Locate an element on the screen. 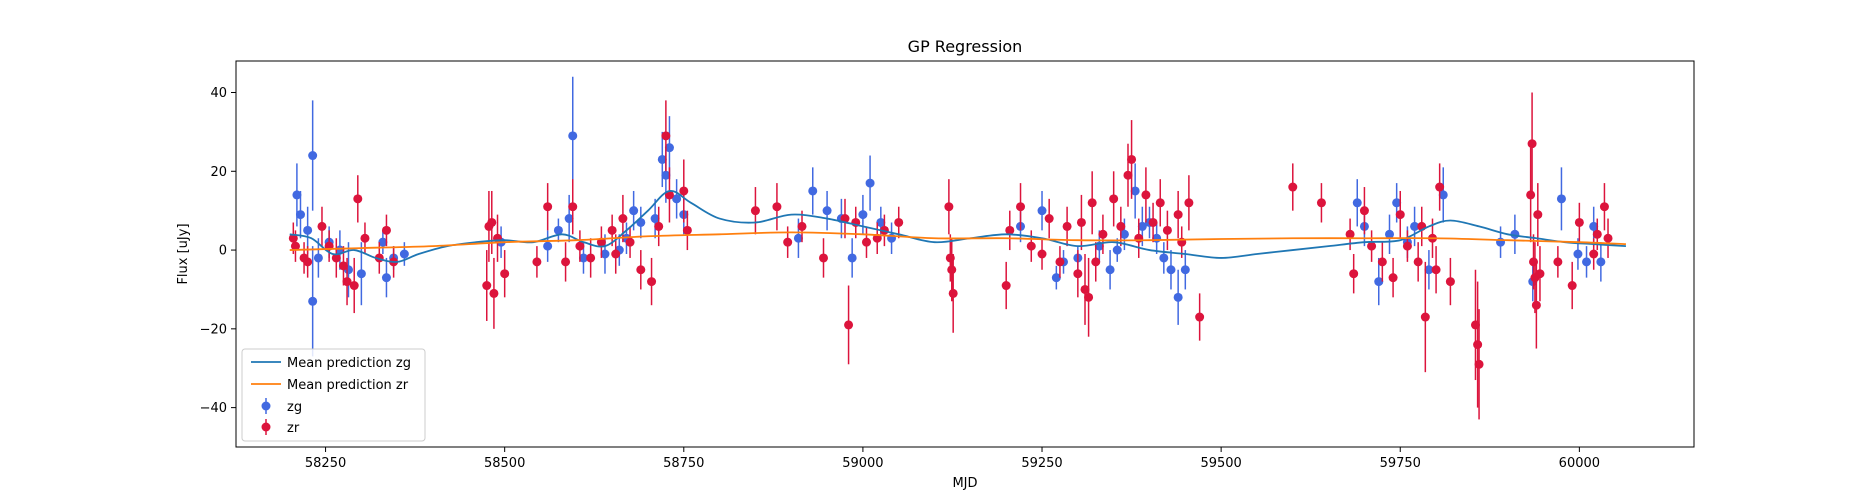 This screenshot has width=1875, height=500. x-tick-label: 60000 is located at coordinates (1579, 463).